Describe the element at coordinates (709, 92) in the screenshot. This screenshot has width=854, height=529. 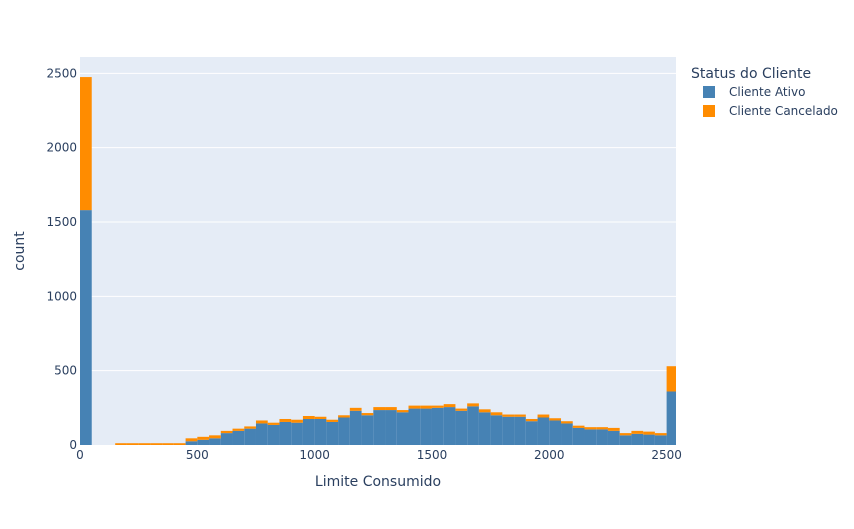
I see `legend-swatch` at that location.